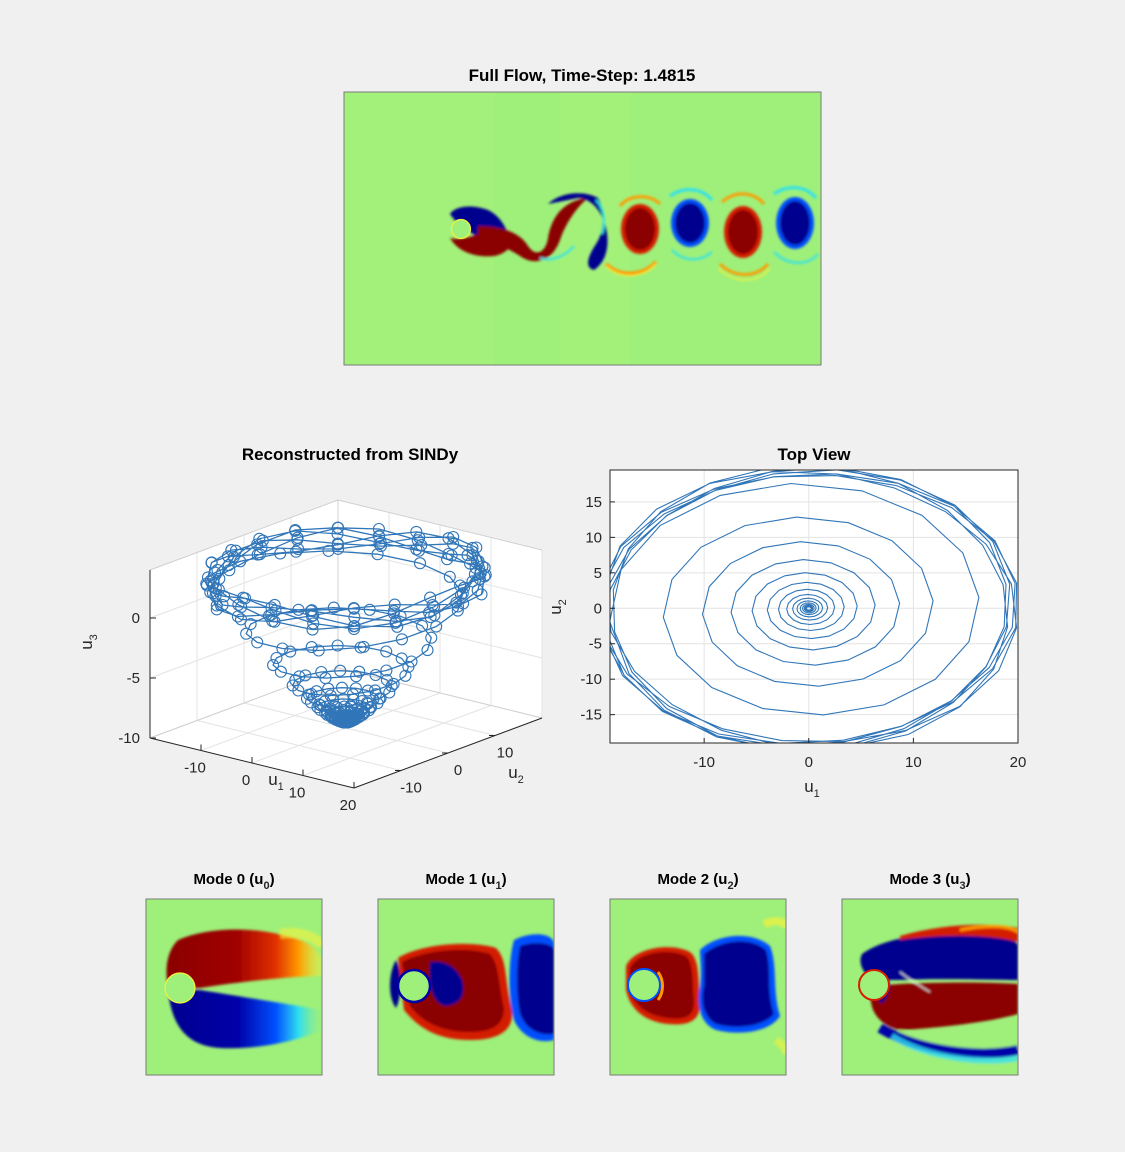 The height and width of the screenshot is (1152, 1125). I want to click on box-edge, so click(440, 693).